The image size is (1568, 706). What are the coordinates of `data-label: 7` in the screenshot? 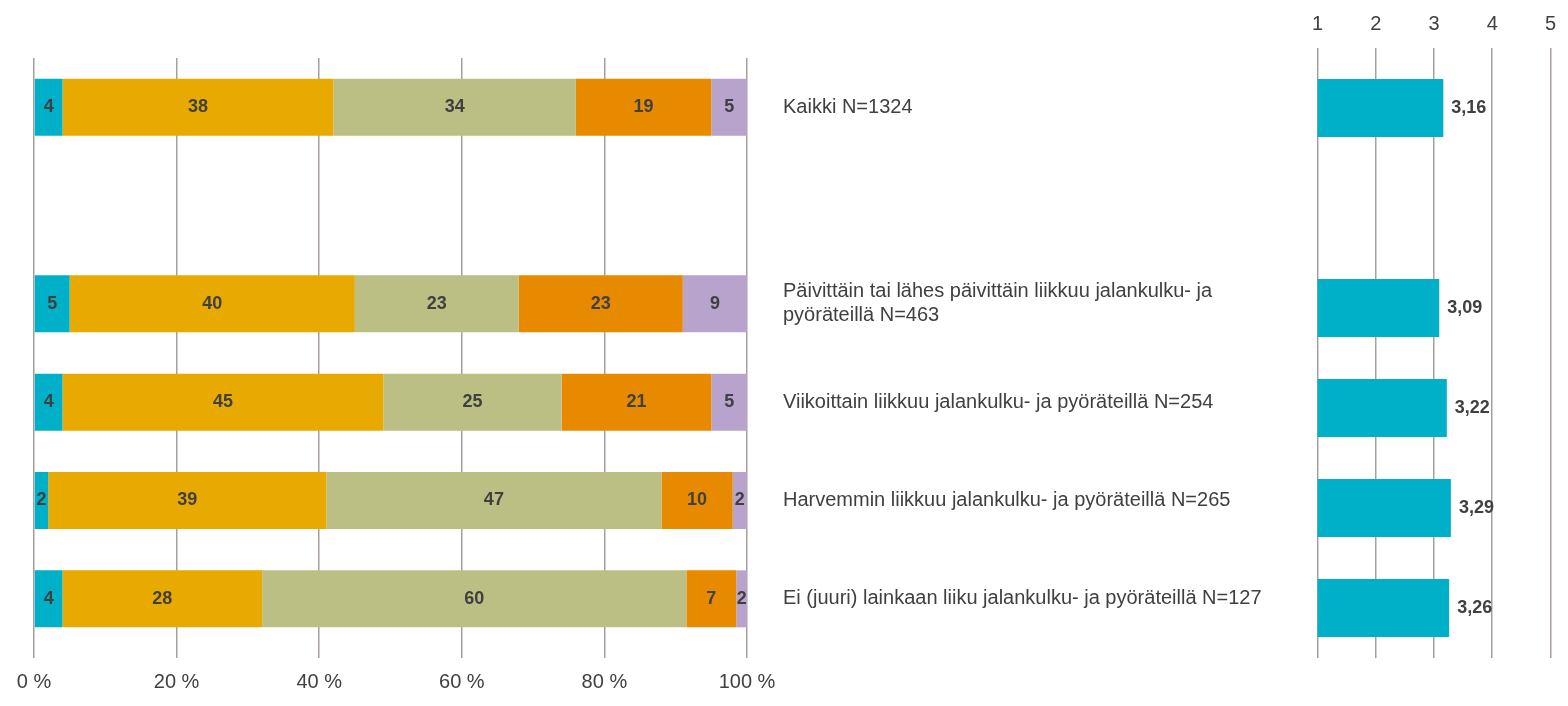 It's located at (711, 597).